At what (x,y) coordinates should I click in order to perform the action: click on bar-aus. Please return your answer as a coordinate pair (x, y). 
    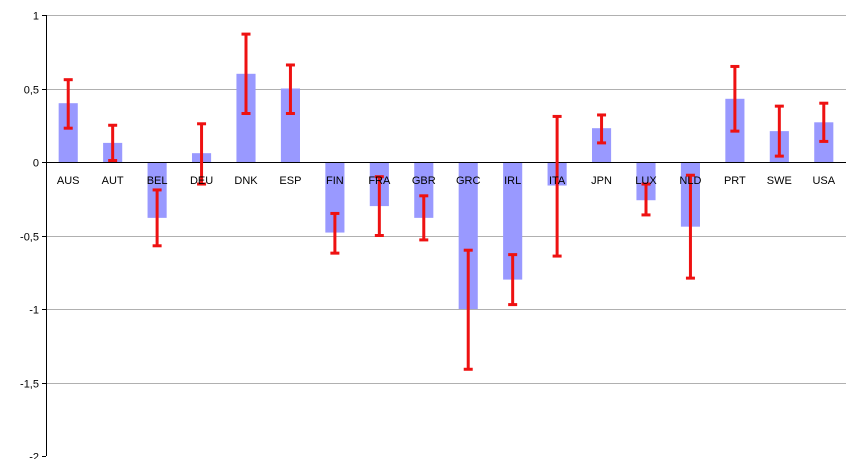
    Looking at the image, I should click on (68, 132).